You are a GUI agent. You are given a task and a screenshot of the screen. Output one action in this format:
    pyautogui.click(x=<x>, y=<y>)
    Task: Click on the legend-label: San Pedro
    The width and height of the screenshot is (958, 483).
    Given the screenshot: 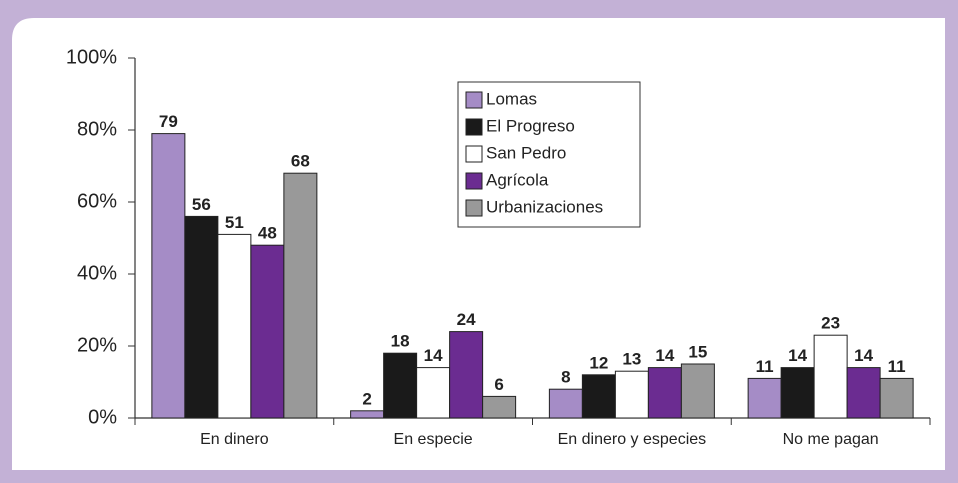 What is the action you would take?
    pyautogui.click(x=526, y=152)
    